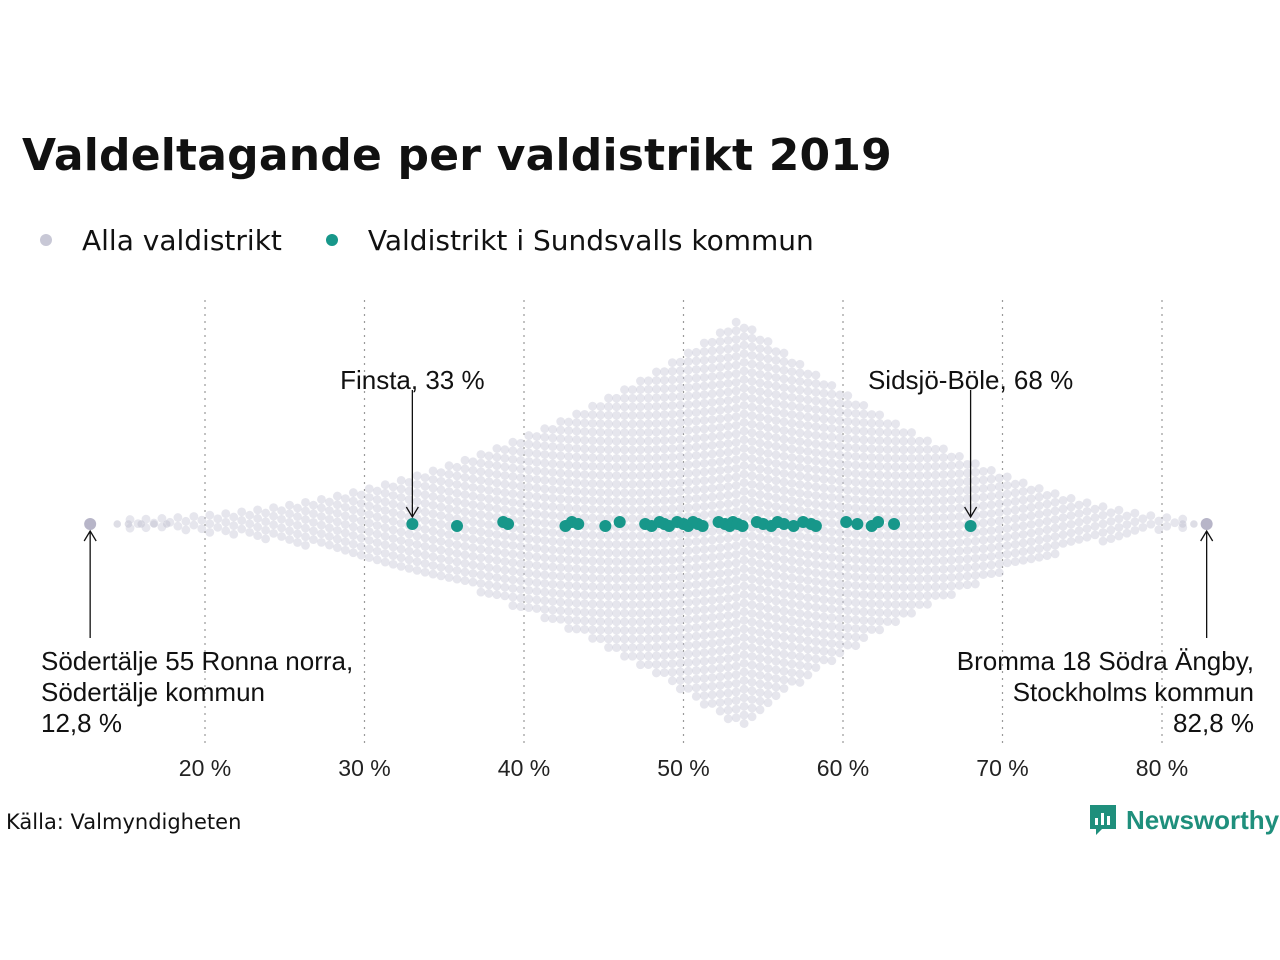 This screenshot has height=960, width=1280. I want to click on chart-title: Valdeltagande per valdistrikt 2019, so click(457, 155).